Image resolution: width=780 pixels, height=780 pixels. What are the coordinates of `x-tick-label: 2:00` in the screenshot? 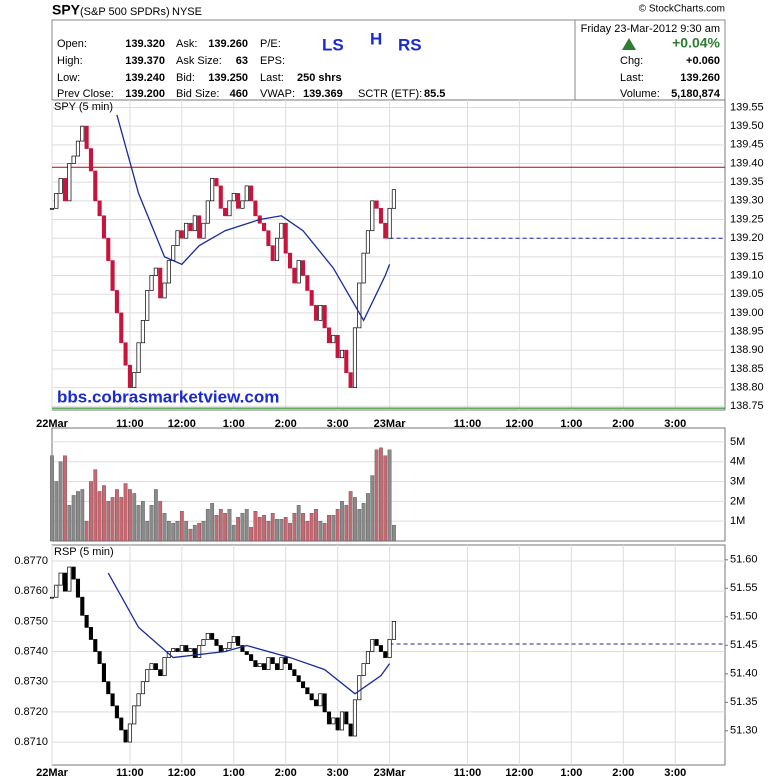 It's located at (623, 773).